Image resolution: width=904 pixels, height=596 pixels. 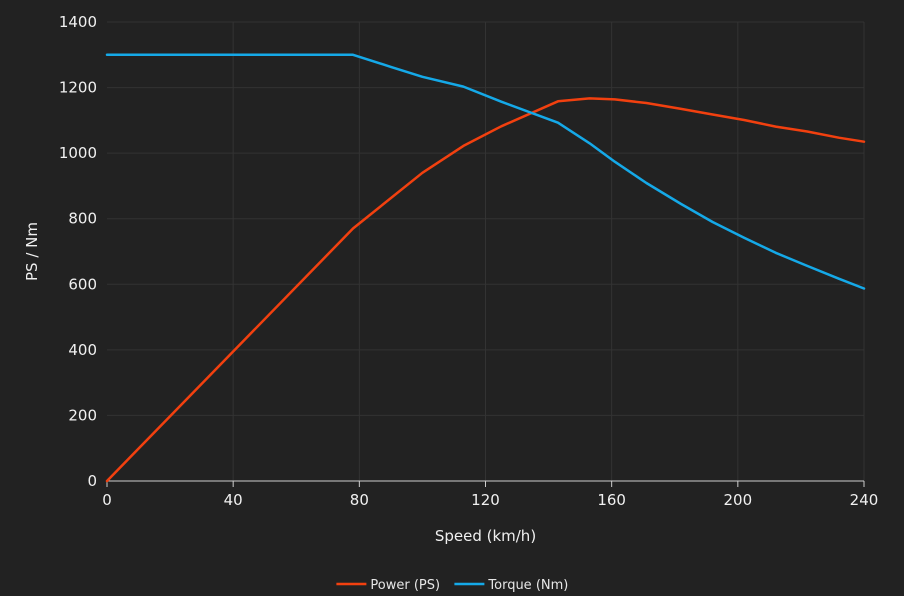 What do you see at coordinates (78, 153) in the screenshot?
I see `y-tick-label: 1000` at bounding box center [78, 153].